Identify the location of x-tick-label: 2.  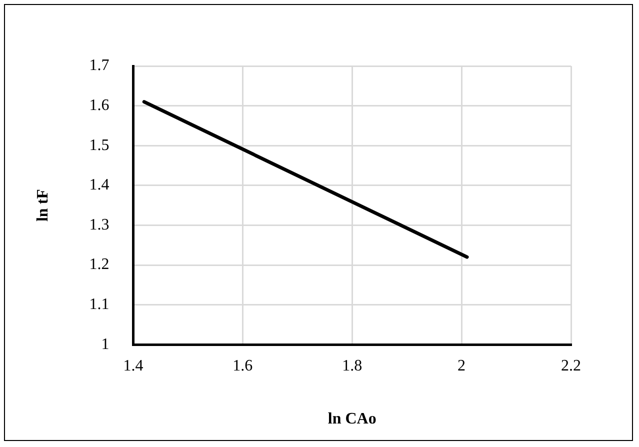
(462, 365).